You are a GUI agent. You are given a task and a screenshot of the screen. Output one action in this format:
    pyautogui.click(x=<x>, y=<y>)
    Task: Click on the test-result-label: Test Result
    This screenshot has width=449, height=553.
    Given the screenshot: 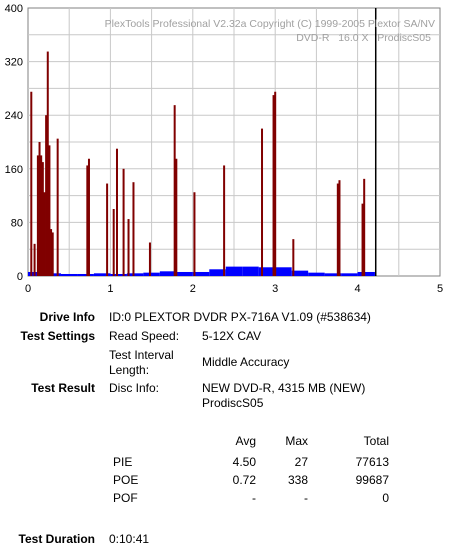 What is the action you would take?
    pyautogui.click(x=63, y=388)
    